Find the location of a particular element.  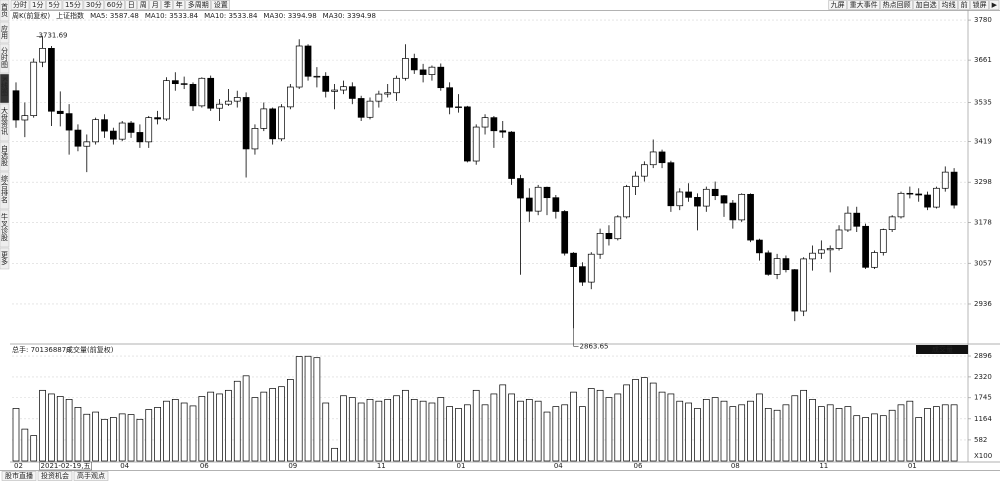

tool-label: 加自选 is located at coordinates (926, 4).